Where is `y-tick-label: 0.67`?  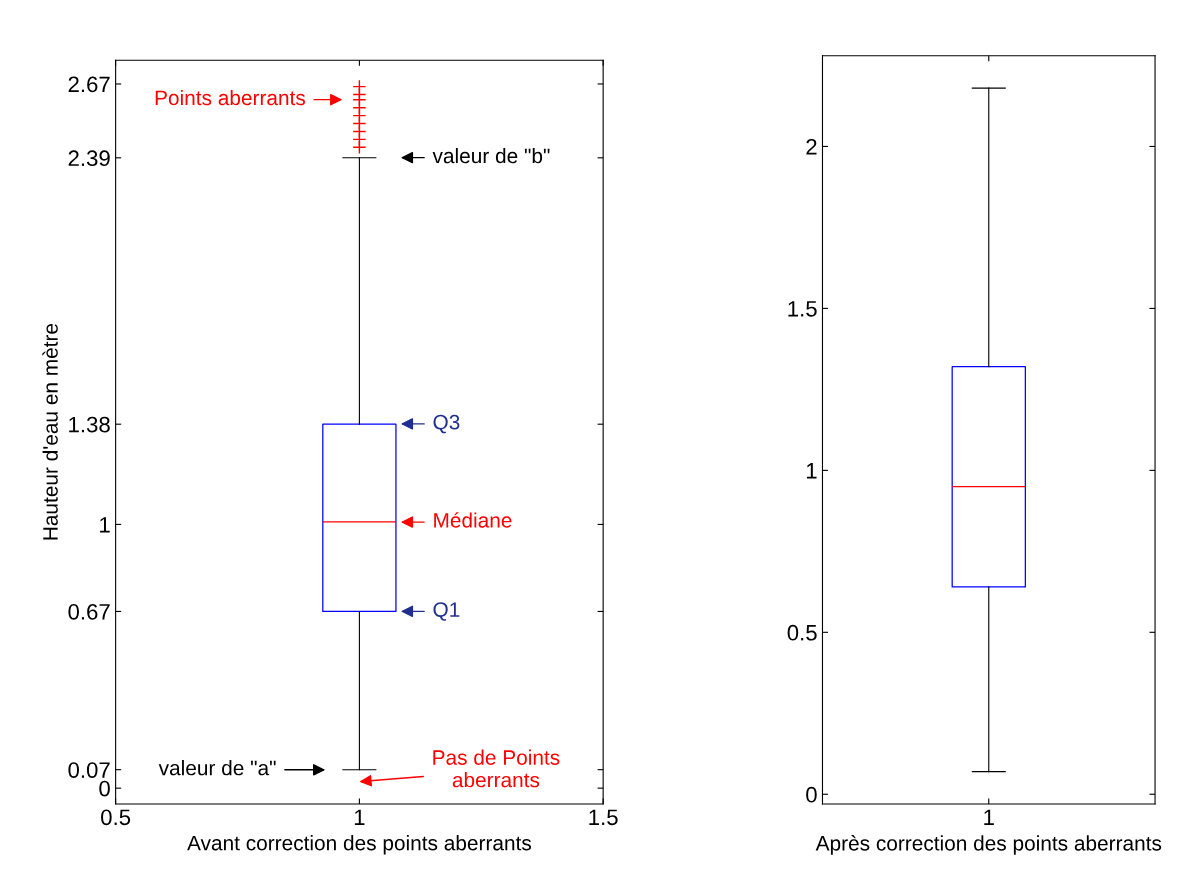
y-tick-label: 0.67 is located at coordinates (89, 611).